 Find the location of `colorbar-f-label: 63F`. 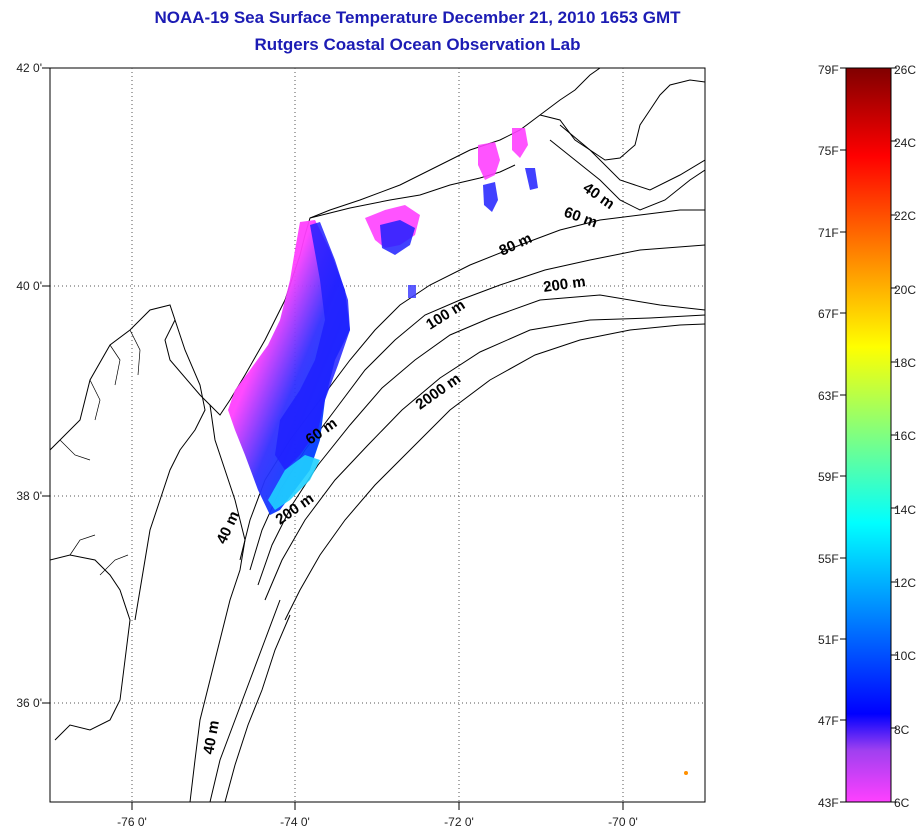

colorbar-f-label: 63F is located at coordinates (828, 396).